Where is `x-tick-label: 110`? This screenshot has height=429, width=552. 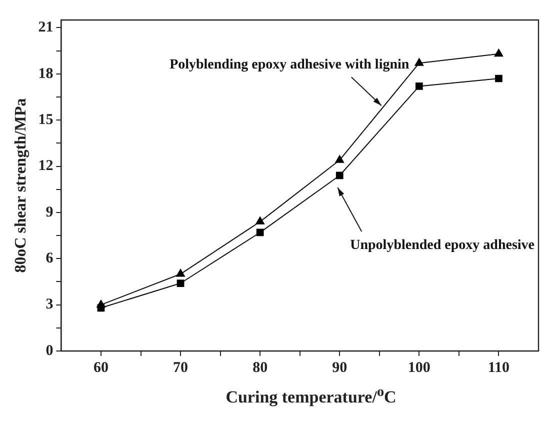
x-tick-label: 110 is located at coordinates (499, 368).